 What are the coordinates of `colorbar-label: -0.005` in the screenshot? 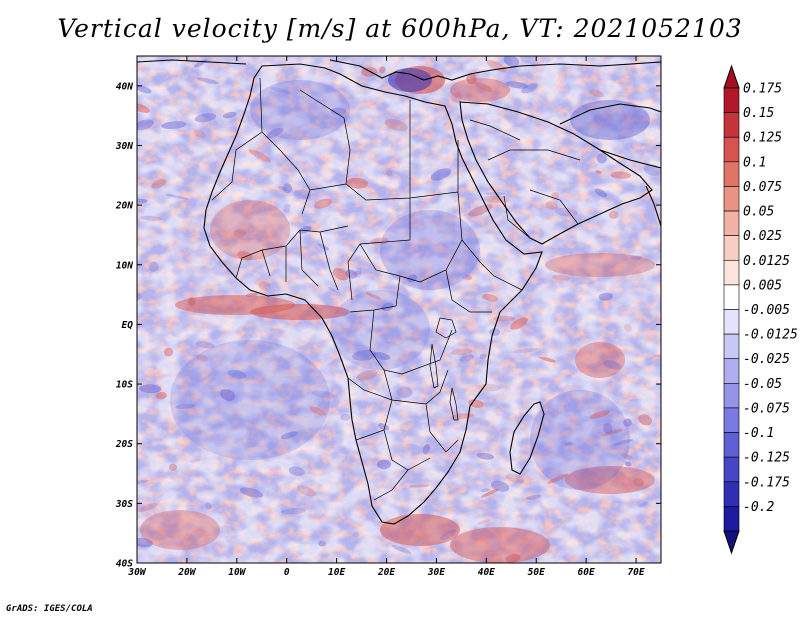 It's located at (766, 310).